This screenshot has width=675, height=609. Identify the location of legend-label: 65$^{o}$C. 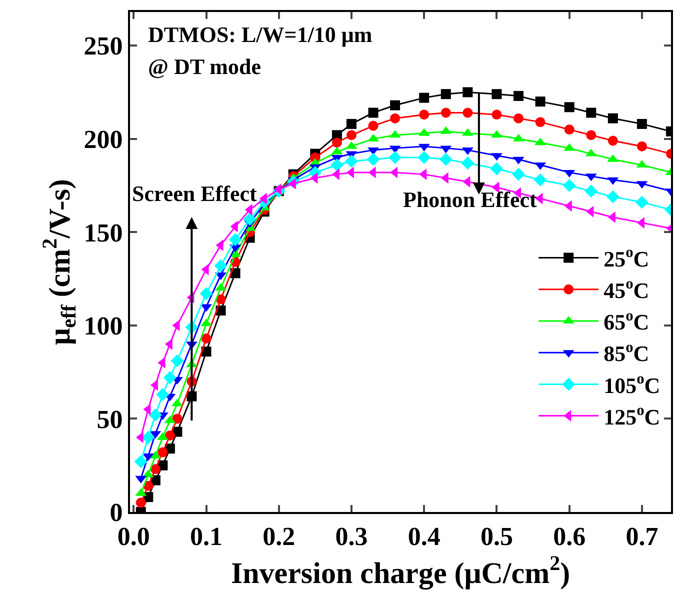
(627, 321).